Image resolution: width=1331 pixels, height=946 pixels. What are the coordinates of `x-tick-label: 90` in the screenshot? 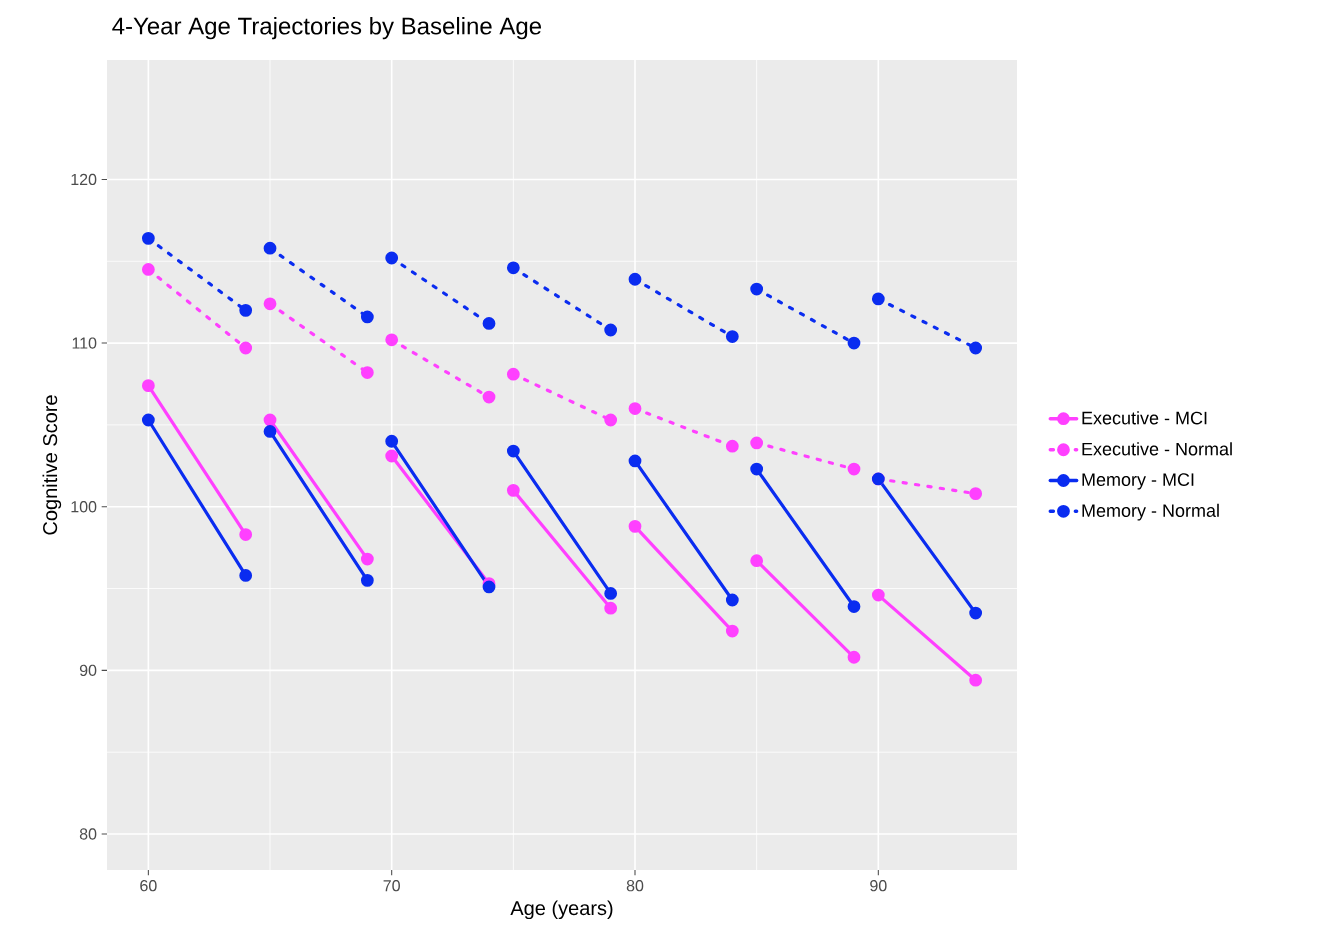 It's located at (878, 886).